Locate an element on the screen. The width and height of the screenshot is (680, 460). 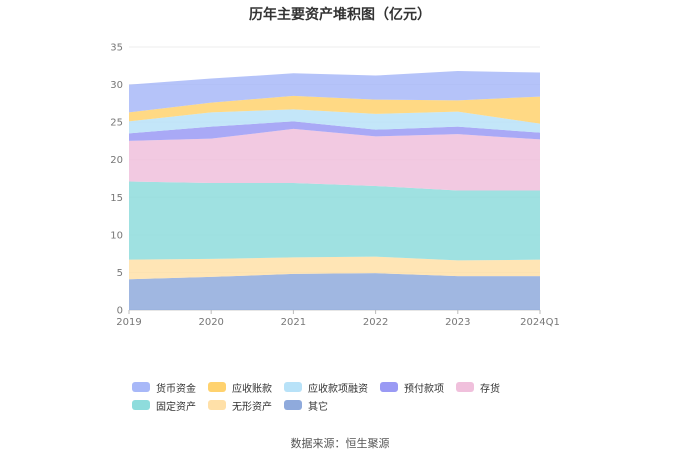
legend-label: 应收账款 is located at coordinates (252, 389).